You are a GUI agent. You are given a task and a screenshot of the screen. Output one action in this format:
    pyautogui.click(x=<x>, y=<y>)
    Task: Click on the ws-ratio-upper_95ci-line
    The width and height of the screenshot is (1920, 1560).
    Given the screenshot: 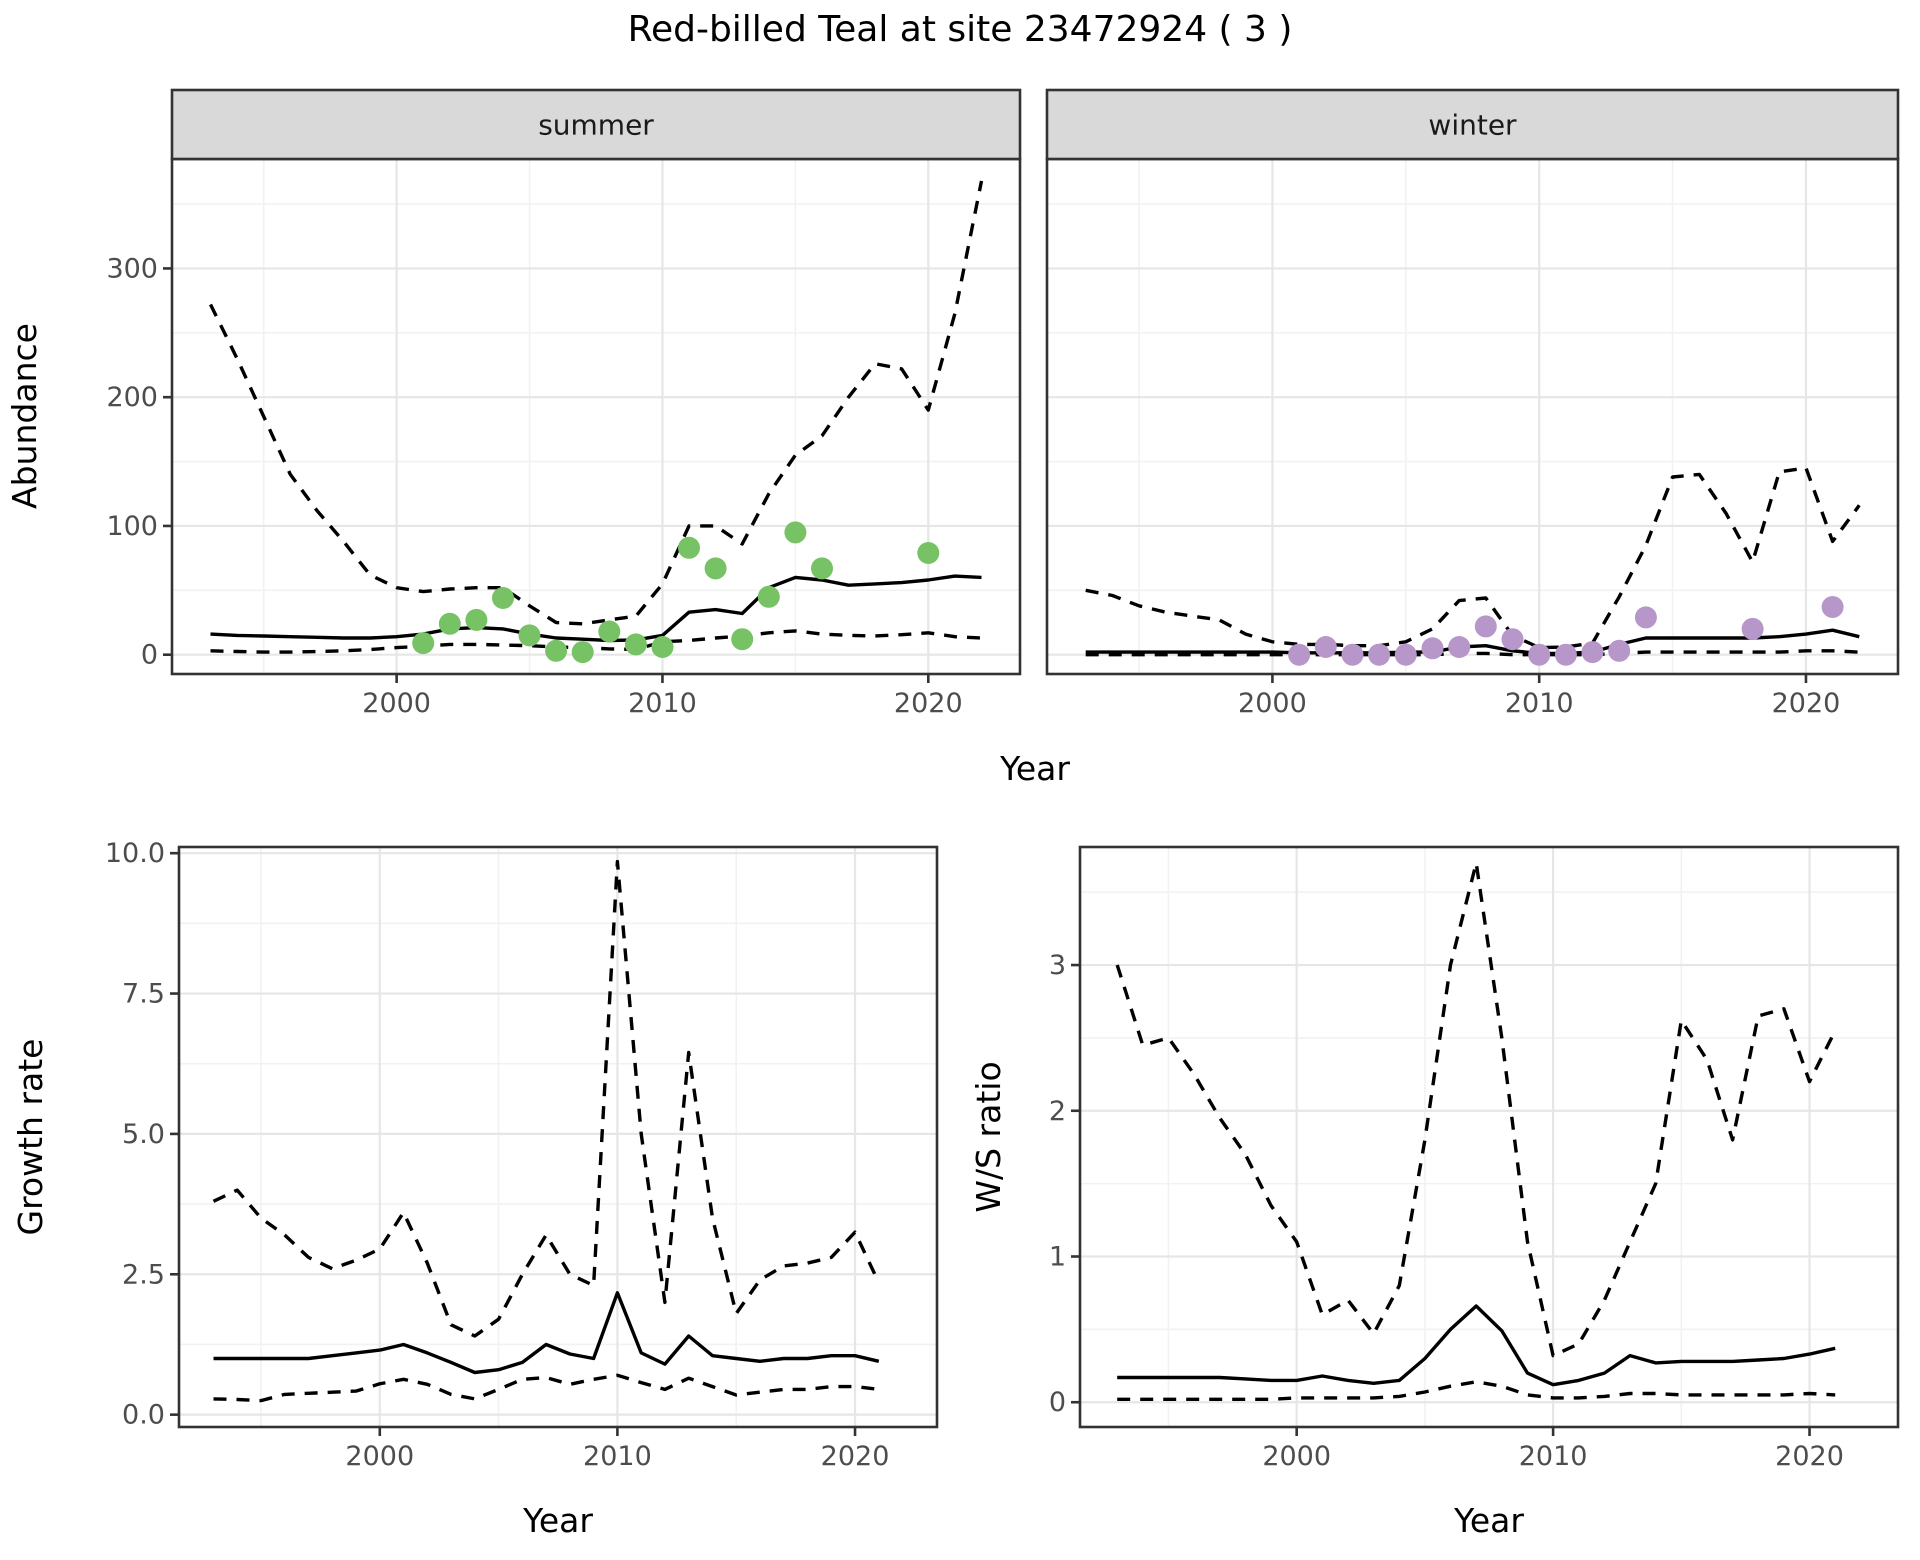 What is the action you would take?
    pyautogui.click(x=1476, y=1109)
    